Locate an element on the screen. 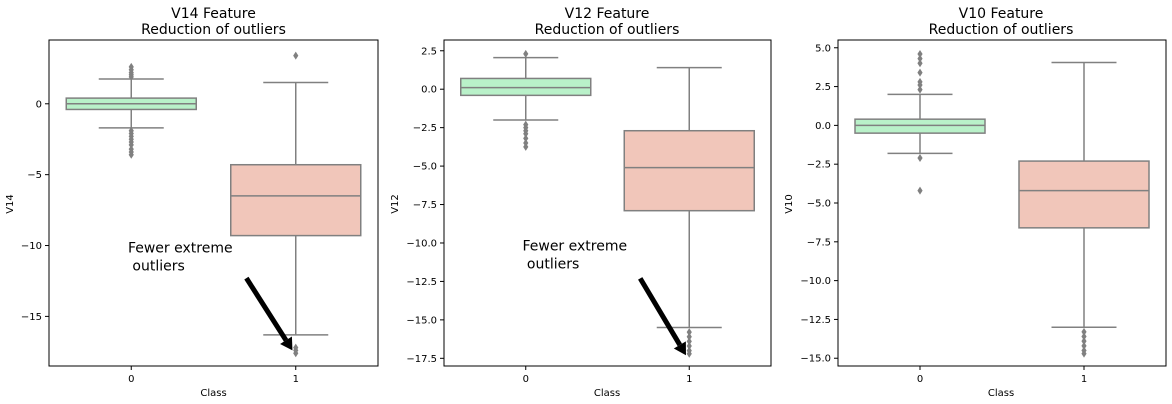 The width and height of the screenshot is (1172, 404). panel-title-line1: V14 Feature is located at coordinates (213, 14).